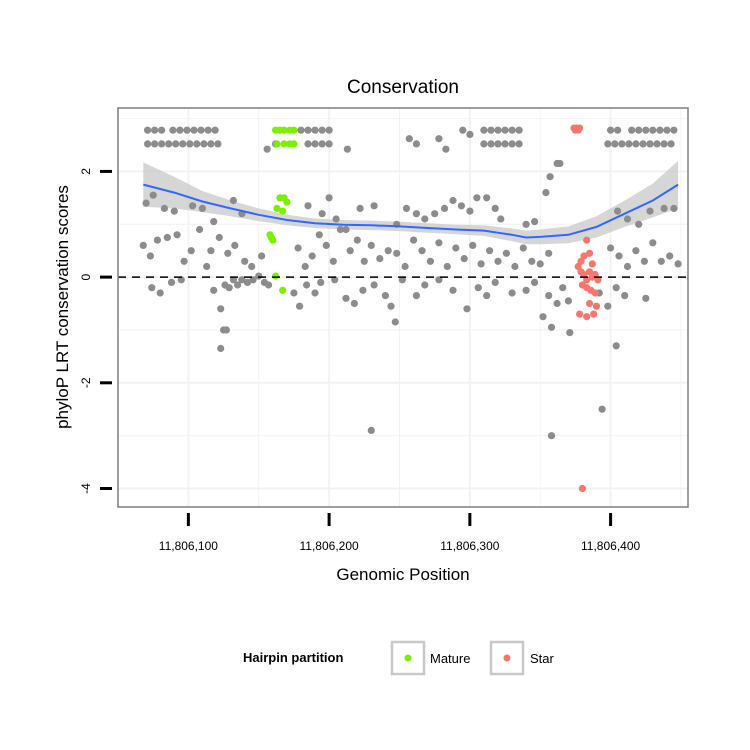 The image size is (750, 750). I want to click on x-axis: 11,806,100 11,806,200 11,806,300 11,806,400, so click(400, 533).